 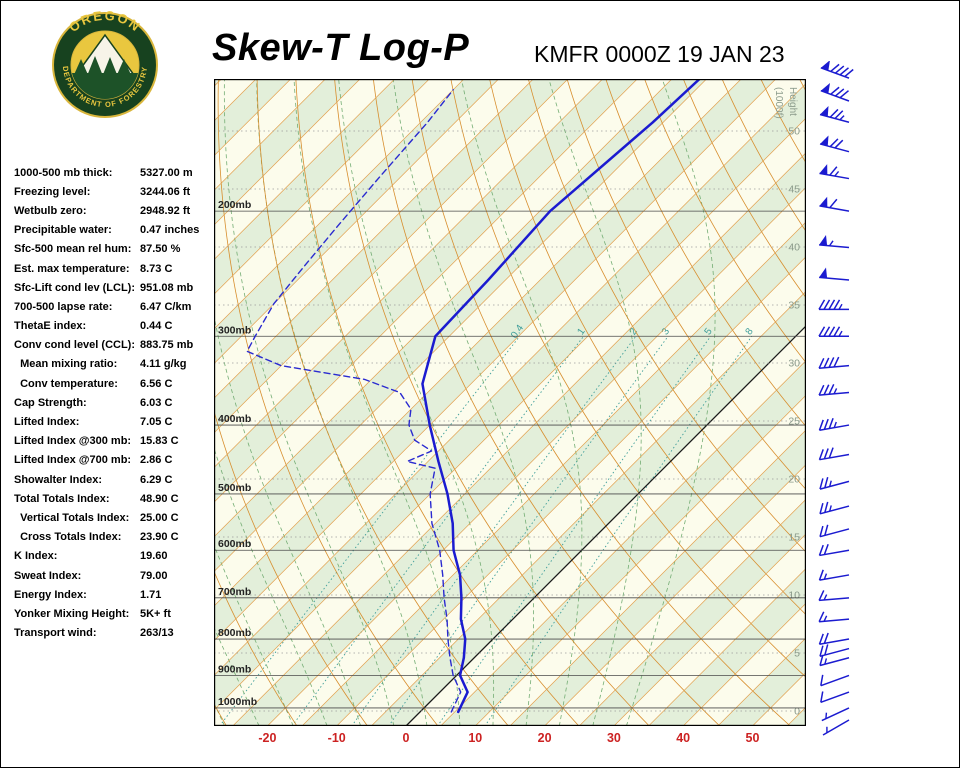 What do you see at coordinates (267, 738) in the screenshot?
I see `svg-text: -20` at bounding box center [267, 738].